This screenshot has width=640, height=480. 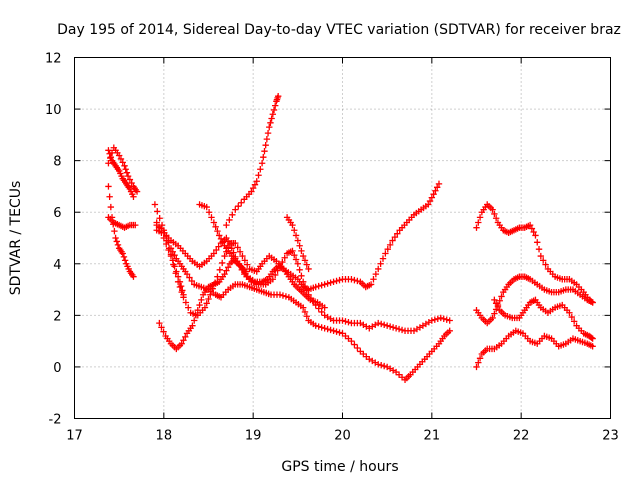 What do you see at coordinates (123, 169) in the screenshot?
I see `series-early-b` at bounding box center [123, 169].